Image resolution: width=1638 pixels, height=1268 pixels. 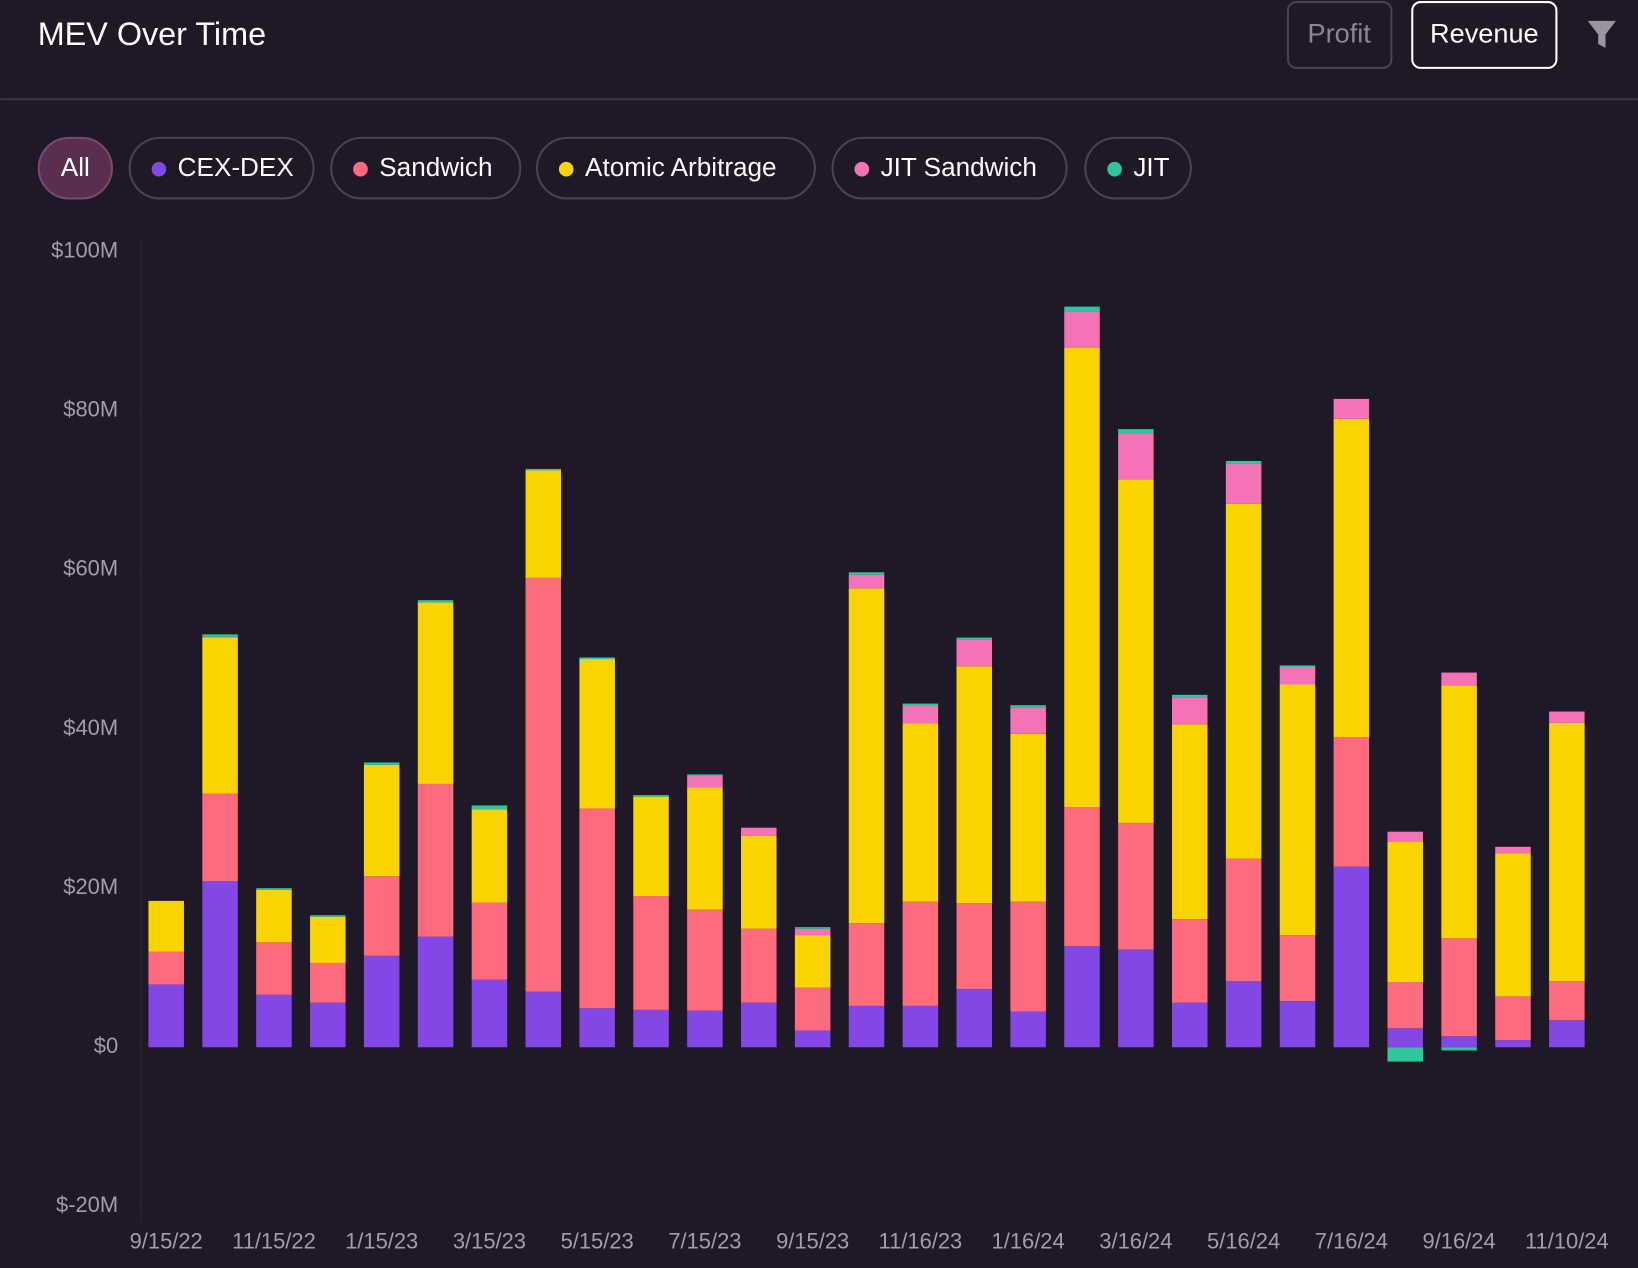 What do you see at coordinates (1151, 167) in the screenshot?
I see `legend-label: JIT` at bounding box center [1151, 167].